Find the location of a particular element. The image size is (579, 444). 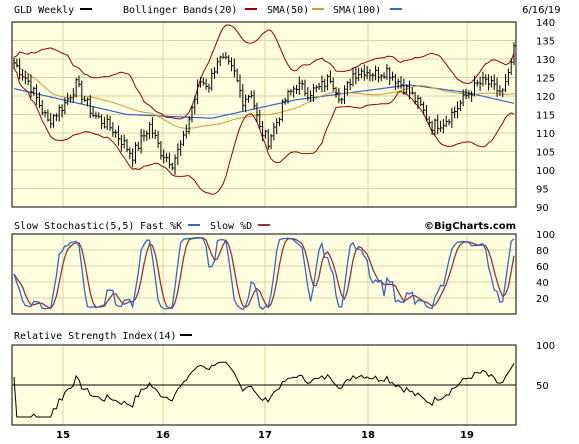

y-tick-label: 90 is located at coordinates (542, 208).